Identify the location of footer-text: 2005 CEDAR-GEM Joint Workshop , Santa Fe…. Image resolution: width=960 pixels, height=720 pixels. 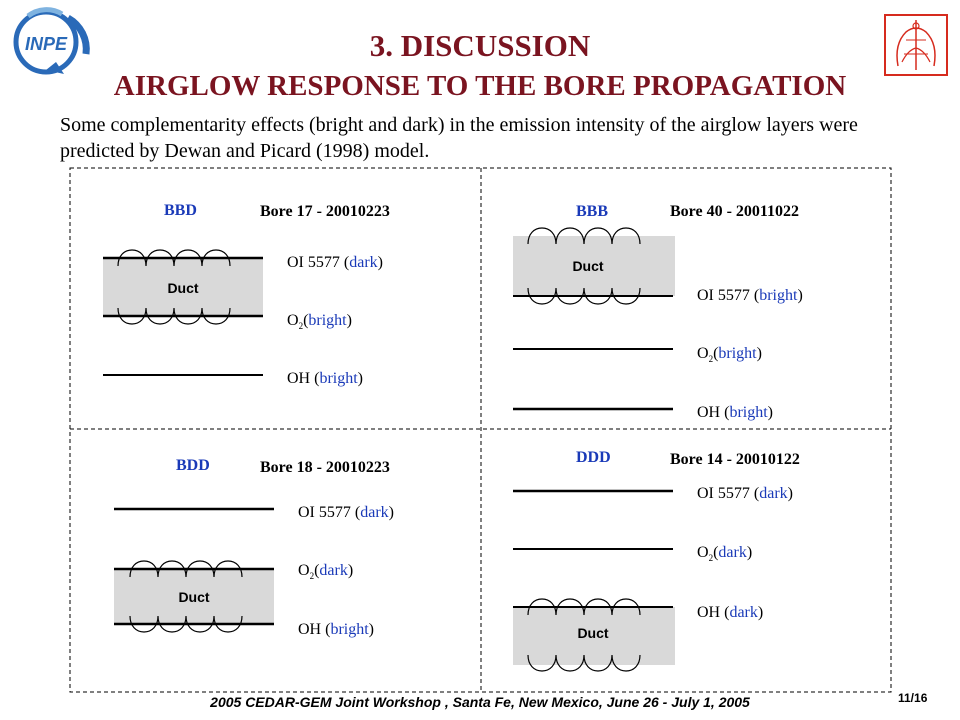
(480, 702).